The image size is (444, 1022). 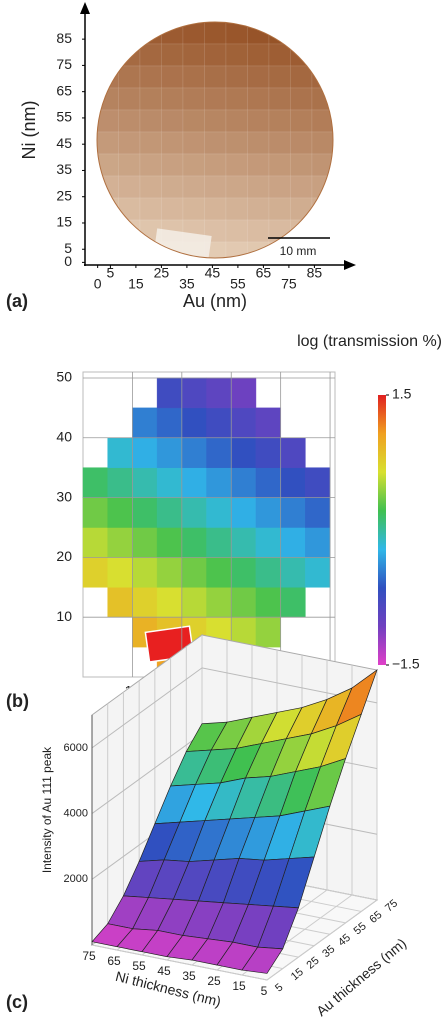 What do you see at coordinates (213, 273) in the screenshot?
I see `x-tick-label: 45` at bounding box center [213, 273].